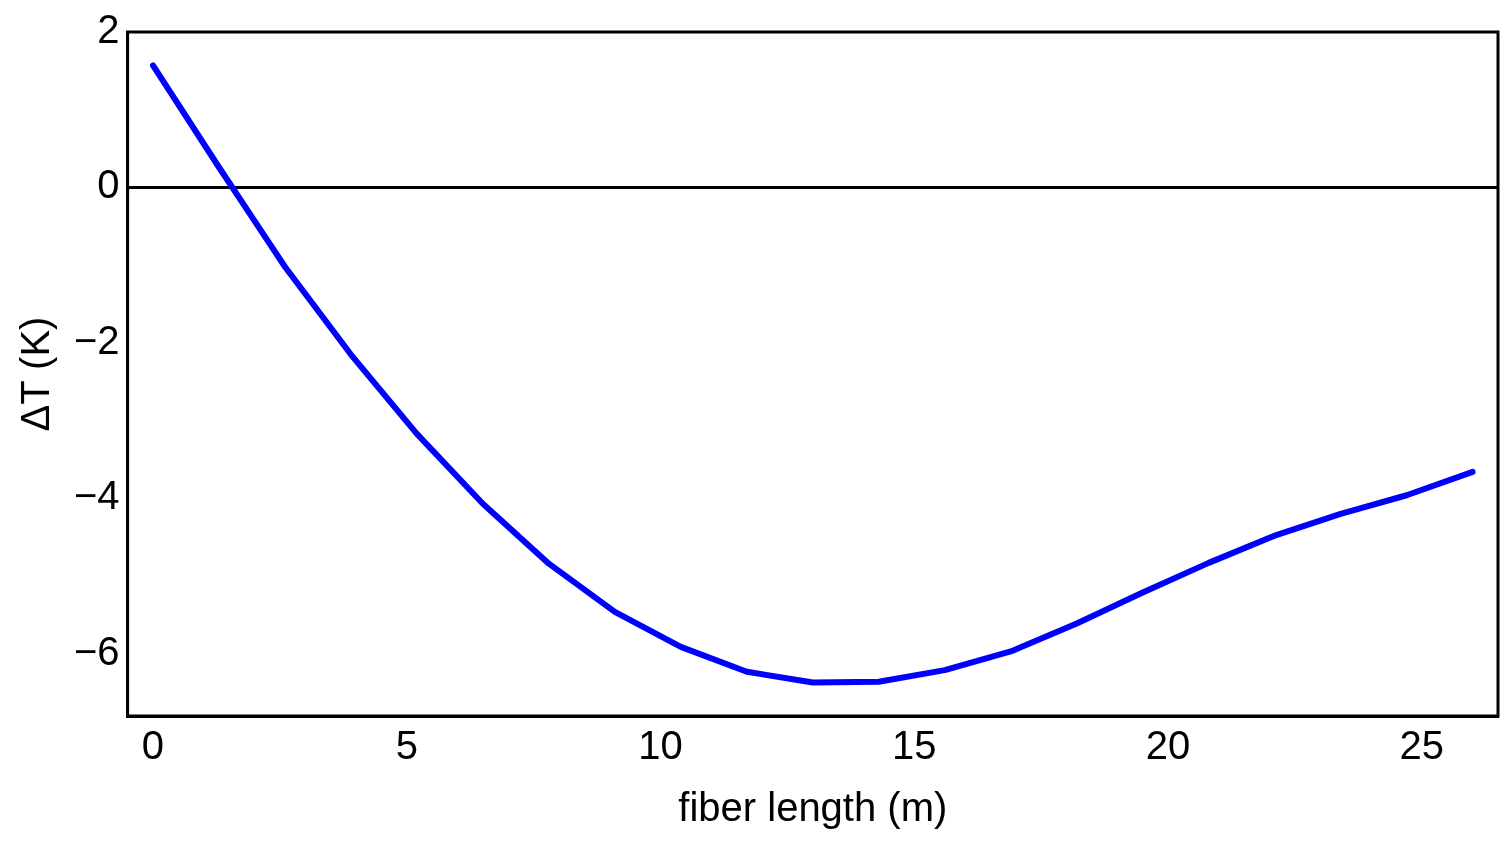 This screenshot has width=1500, height=843. Describe the element at coordinates (97, 339) in the screenshot. I see `y-tick-label: −2` at that location.